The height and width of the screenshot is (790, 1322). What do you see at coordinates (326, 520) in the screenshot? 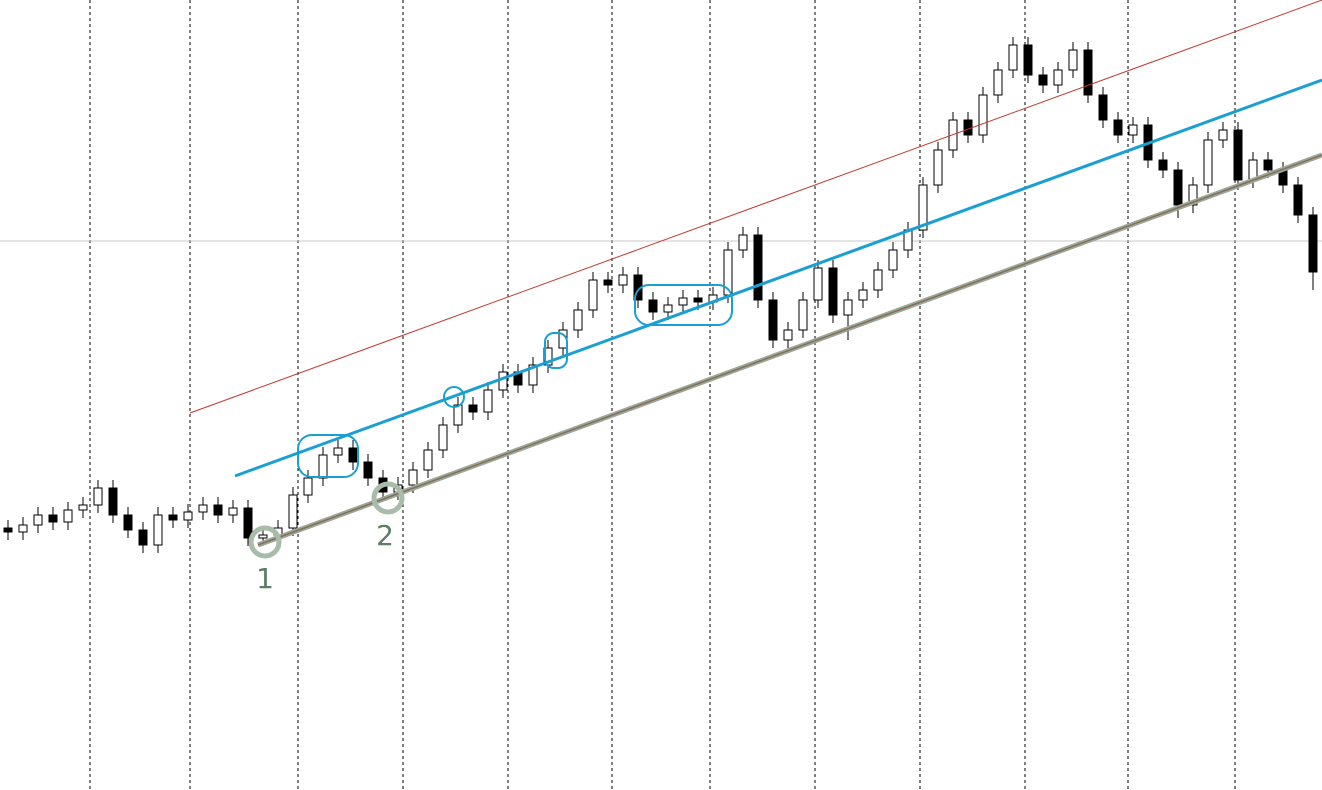
I see `touch-points` at bounding box center [326, 520].